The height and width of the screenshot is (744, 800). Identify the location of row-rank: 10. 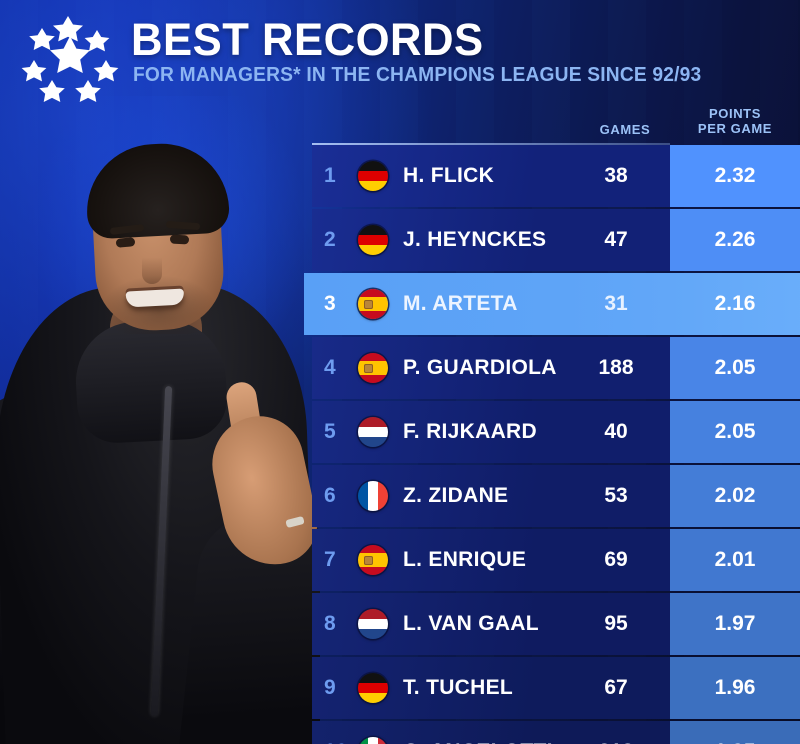
(341, 742).